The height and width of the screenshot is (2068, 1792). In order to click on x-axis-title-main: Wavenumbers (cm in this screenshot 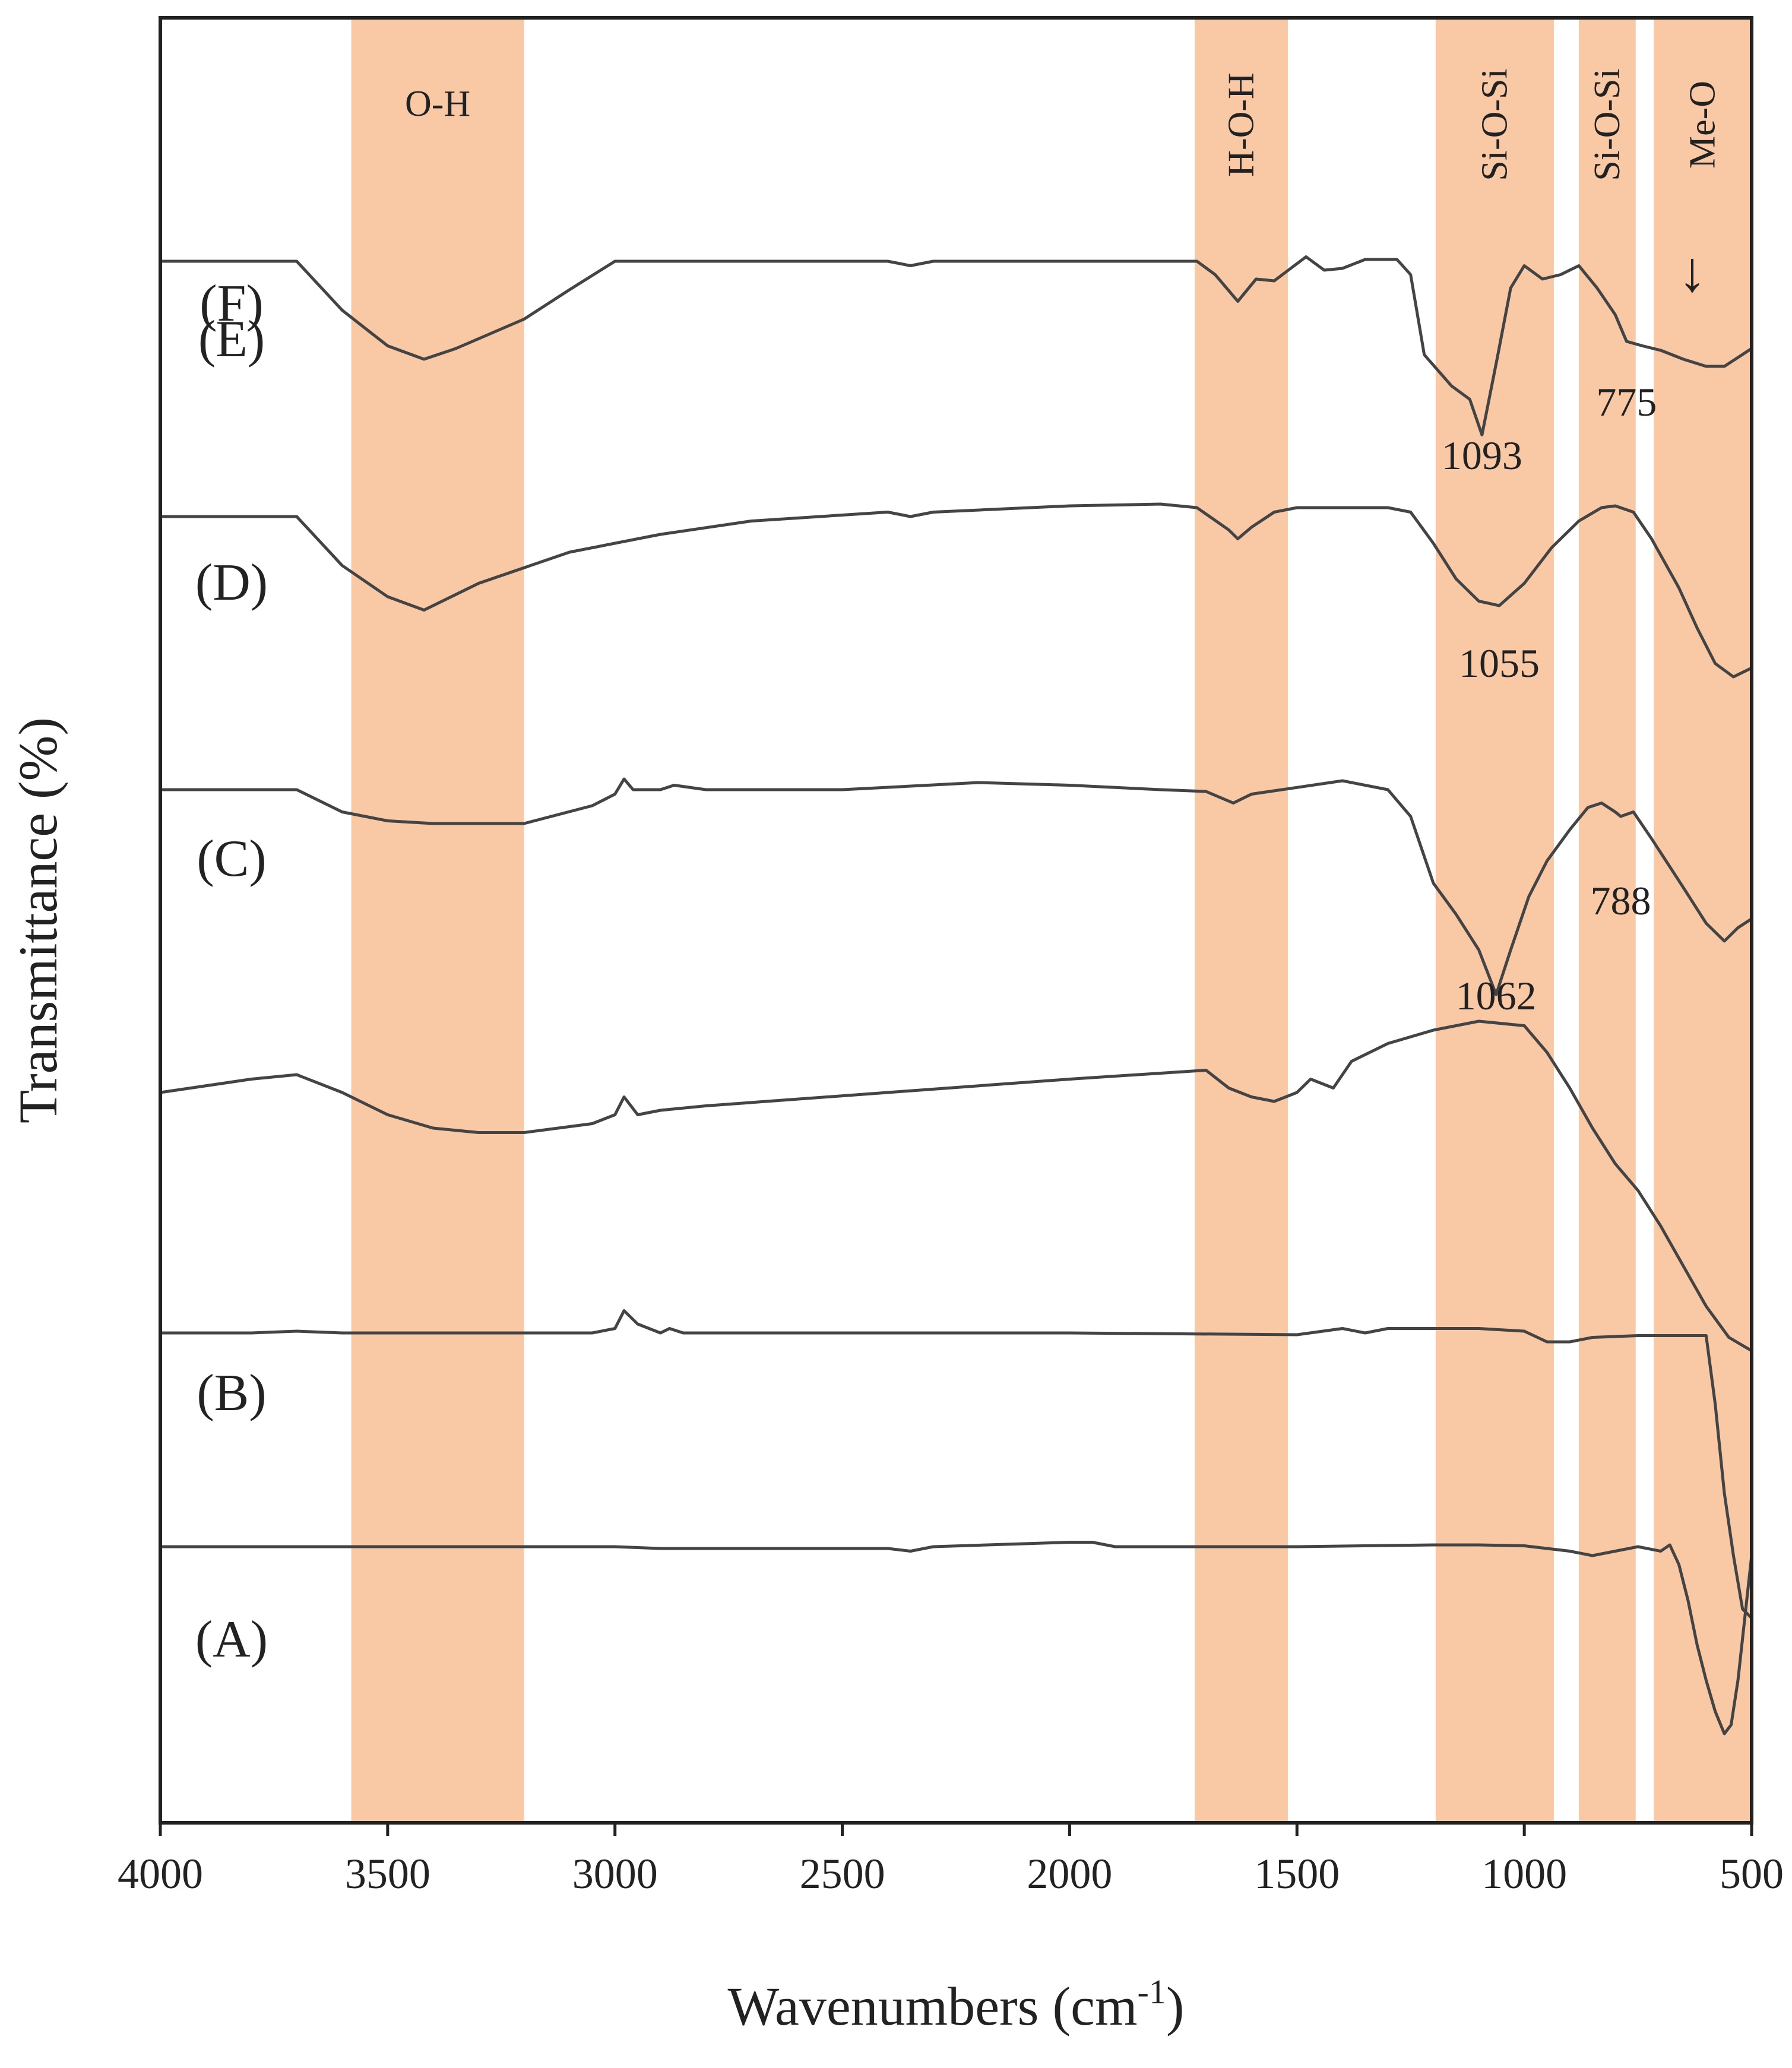, I will do `click(933, 2006)`.